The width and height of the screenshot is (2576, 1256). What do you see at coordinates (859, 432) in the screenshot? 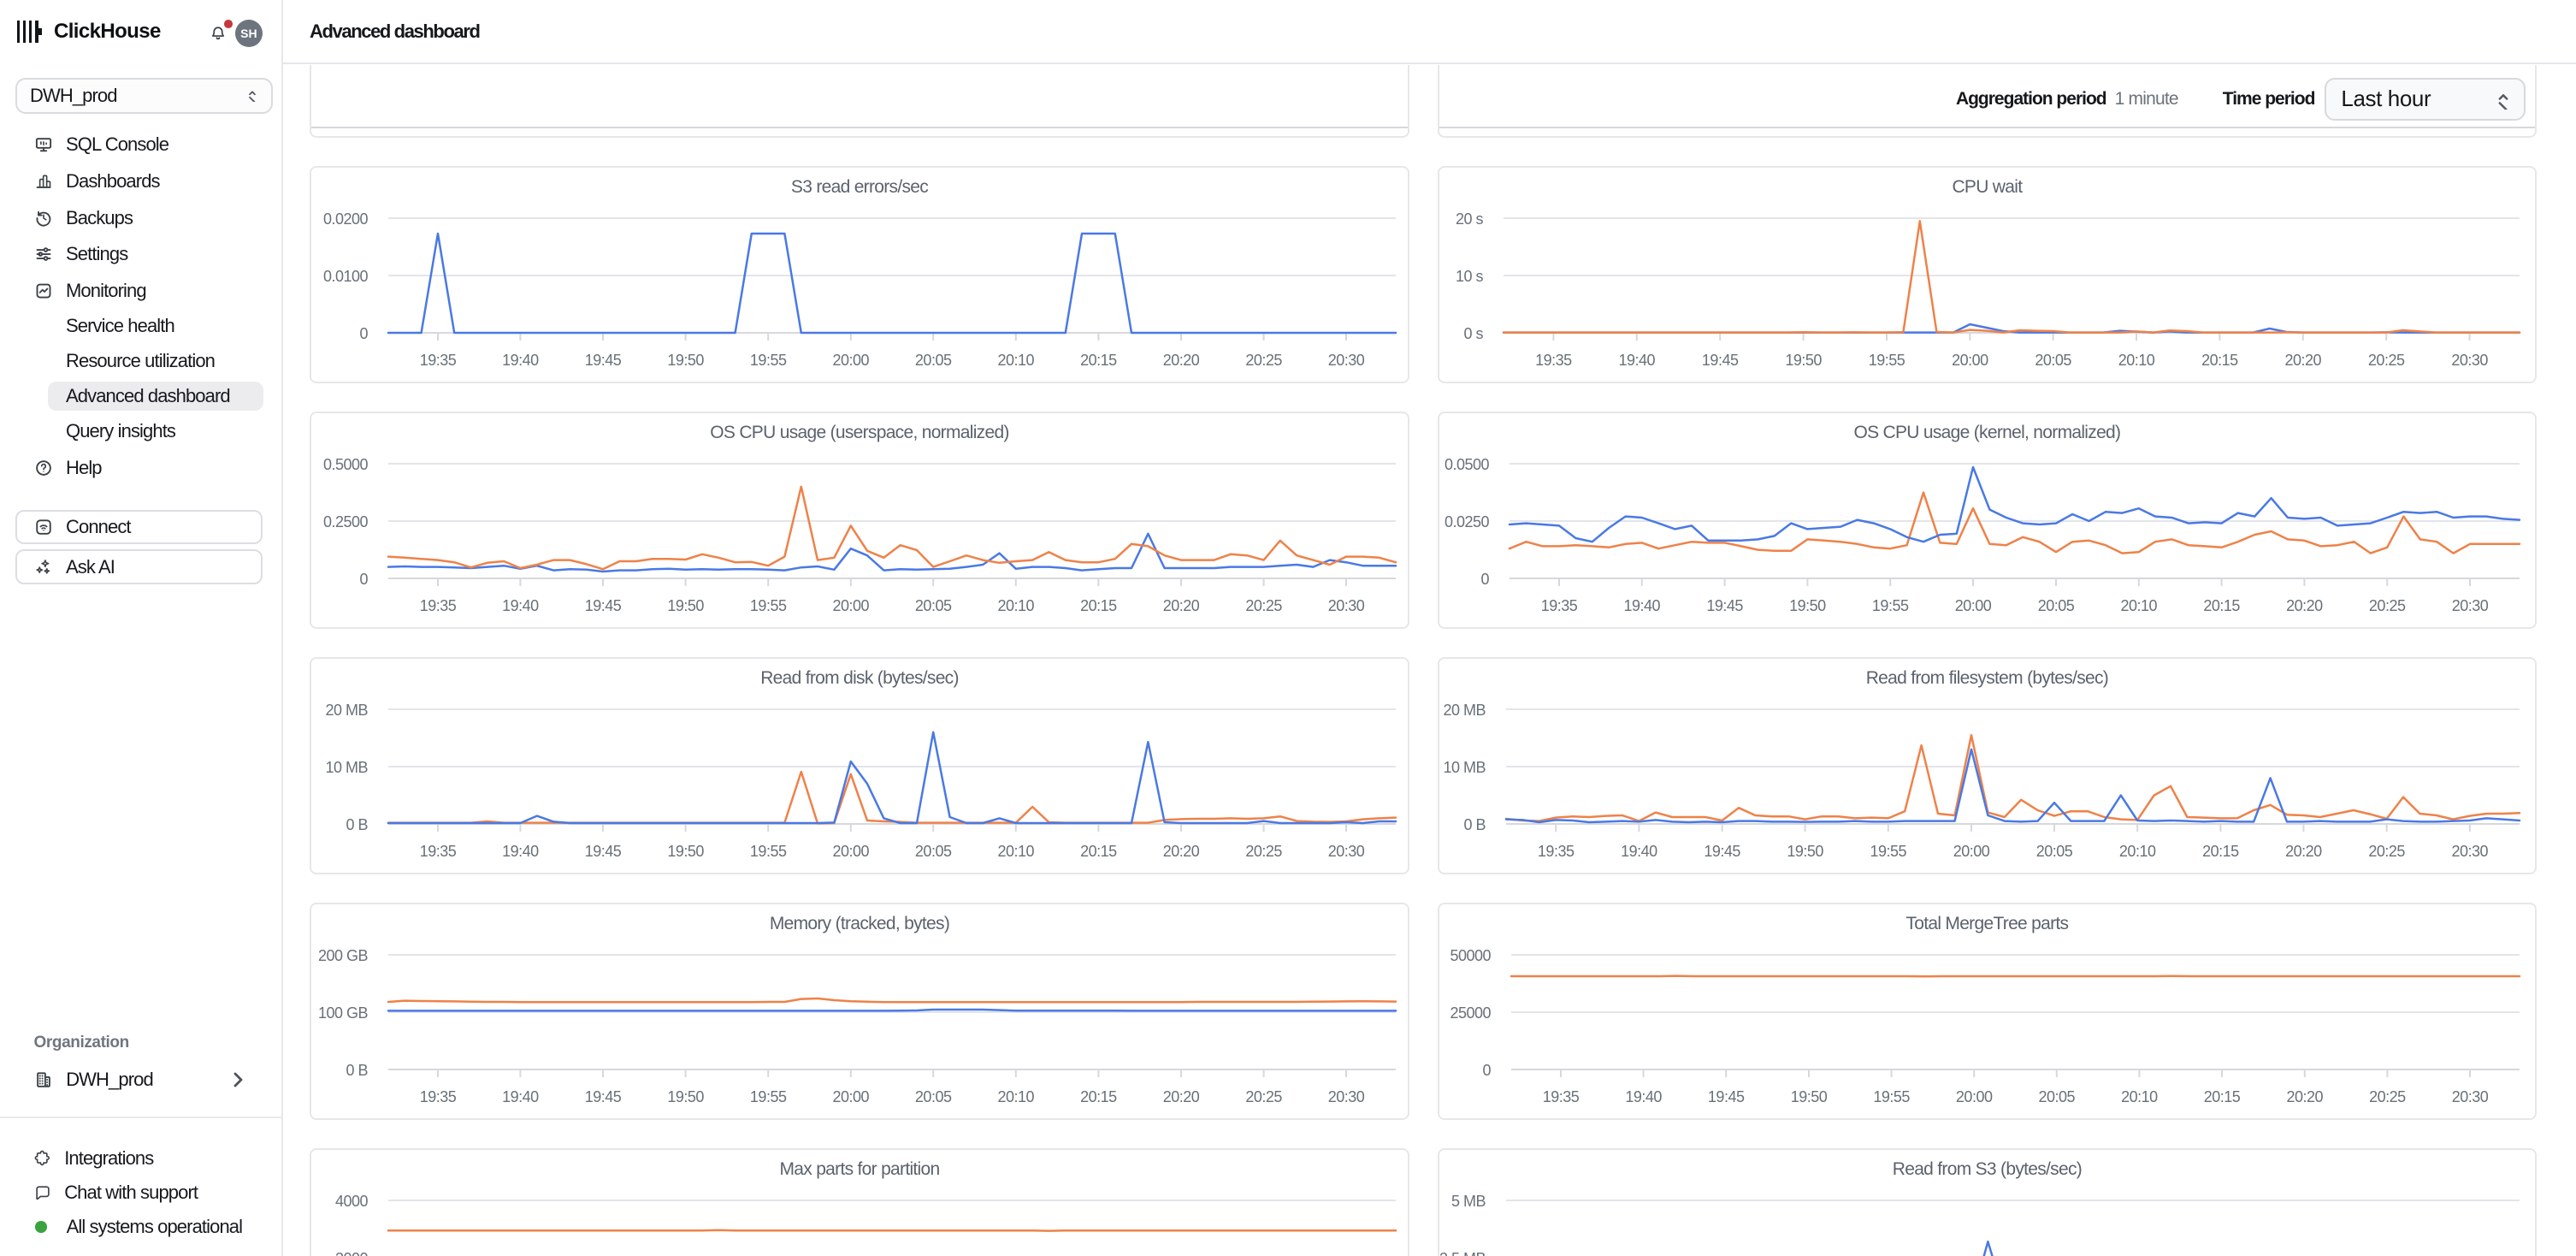
I see `svg-text:OS CPU usage (userspace, norma: OS CPU usage (userspace, normalized)` at bounding box center [859, 432].